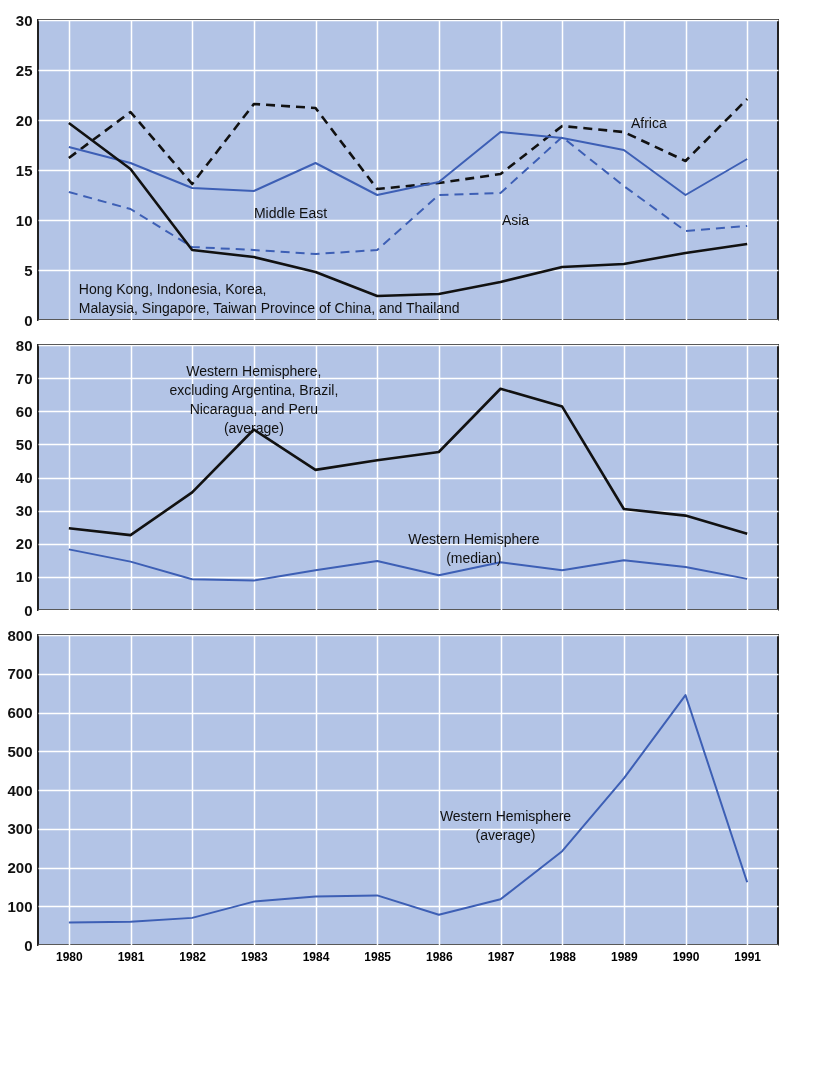 Image resolution: width=816 pixels, height=1086 pixels. I want to click on y-tick-label: 50, so click(24, 444).